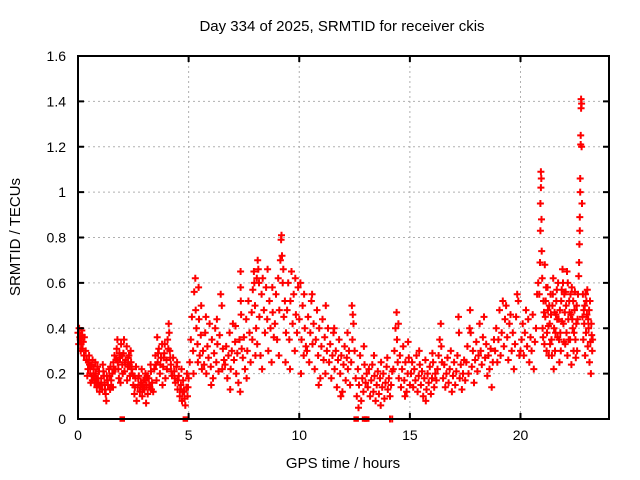 The width and height of the screenshot is (640, 480). I want to click on y-tick-label-0.2: 0.2, so click(57, 374).